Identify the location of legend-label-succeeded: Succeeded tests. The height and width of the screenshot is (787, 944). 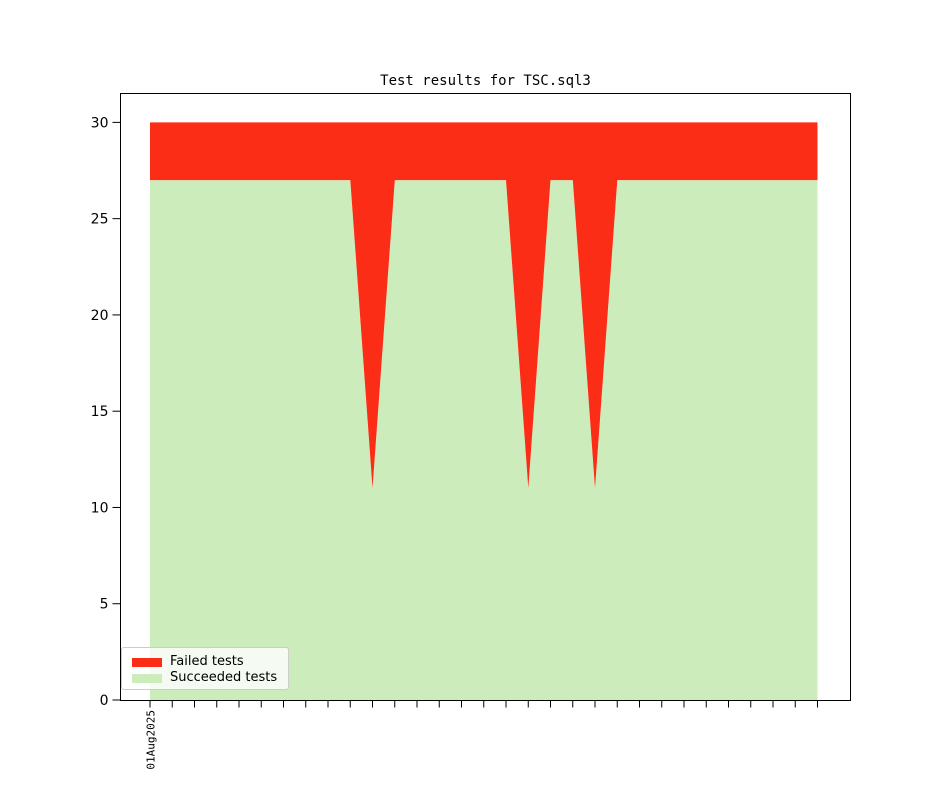
(224, 677).